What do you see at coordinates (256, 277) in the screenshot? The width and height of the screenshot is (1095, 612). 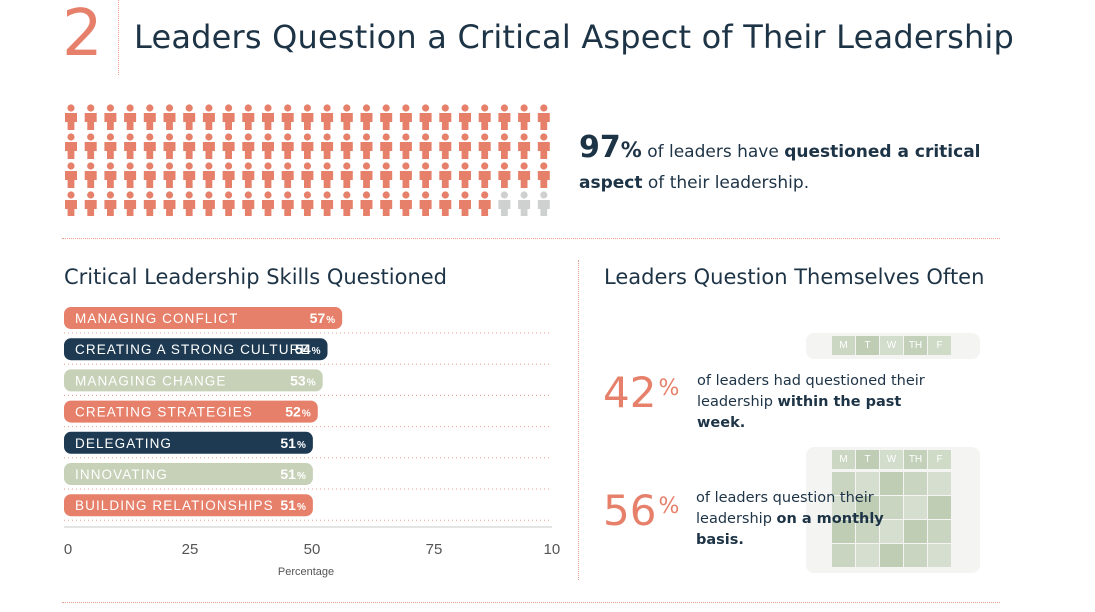 I see `chart-title: Critical Leadership Skills Questioned` at bounding box center [256, 277].